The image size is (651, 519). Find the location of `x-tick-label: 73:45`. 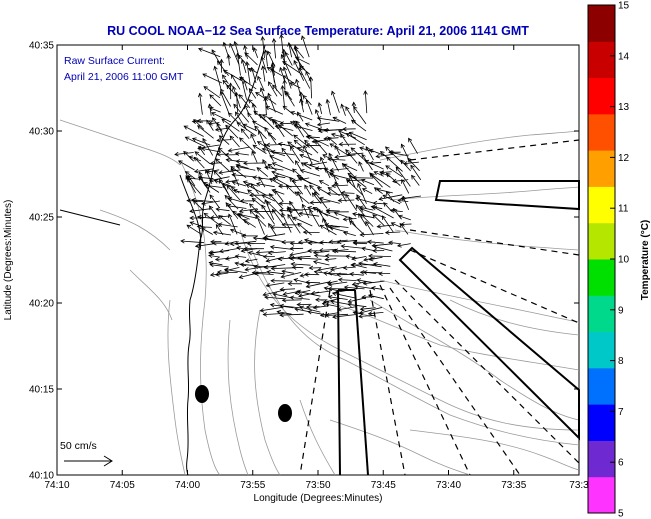

x-tick-label: 73:45 is located at coordinates (383, 485).